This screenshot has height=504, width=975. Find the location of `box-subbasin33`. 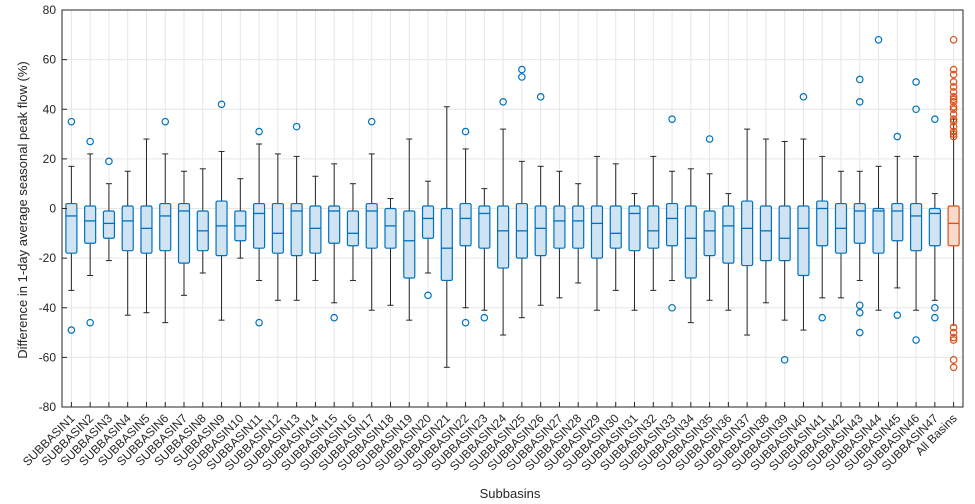

box-subbasin33 is located at coordinates (672, 213).